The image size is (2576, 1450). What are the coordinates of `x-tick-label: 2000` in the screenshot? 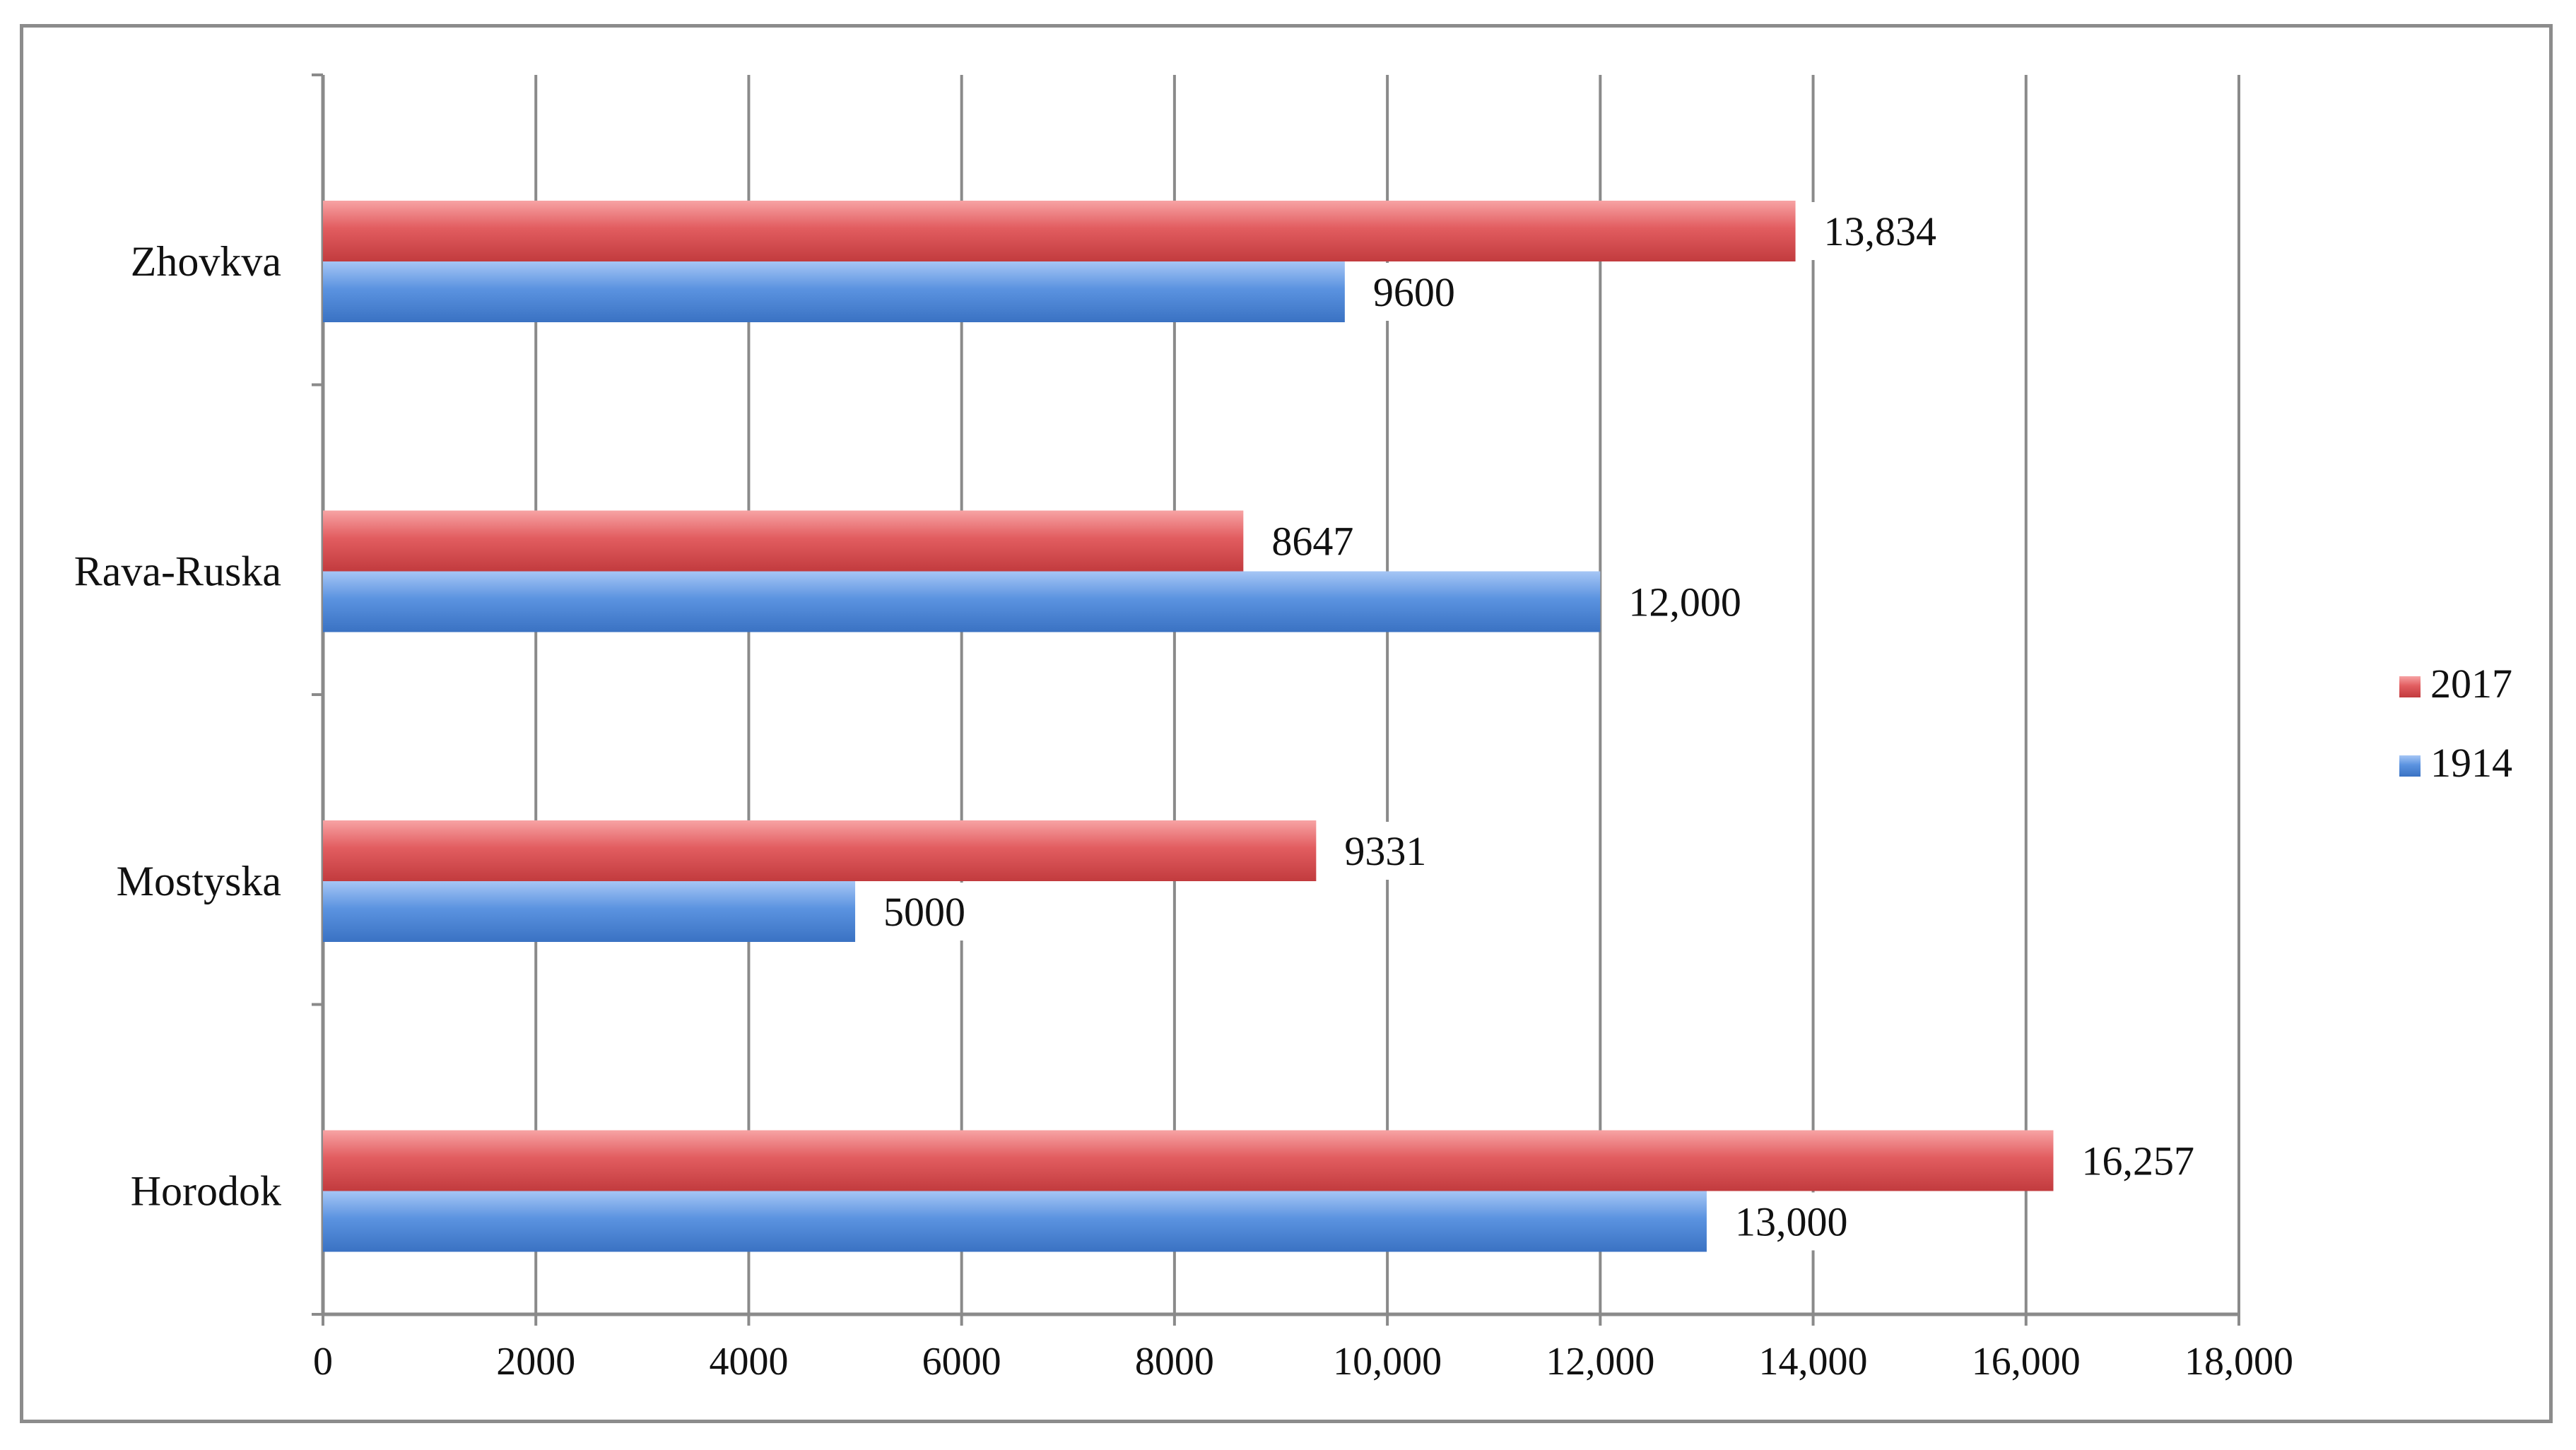 It's located at (535, 1362).